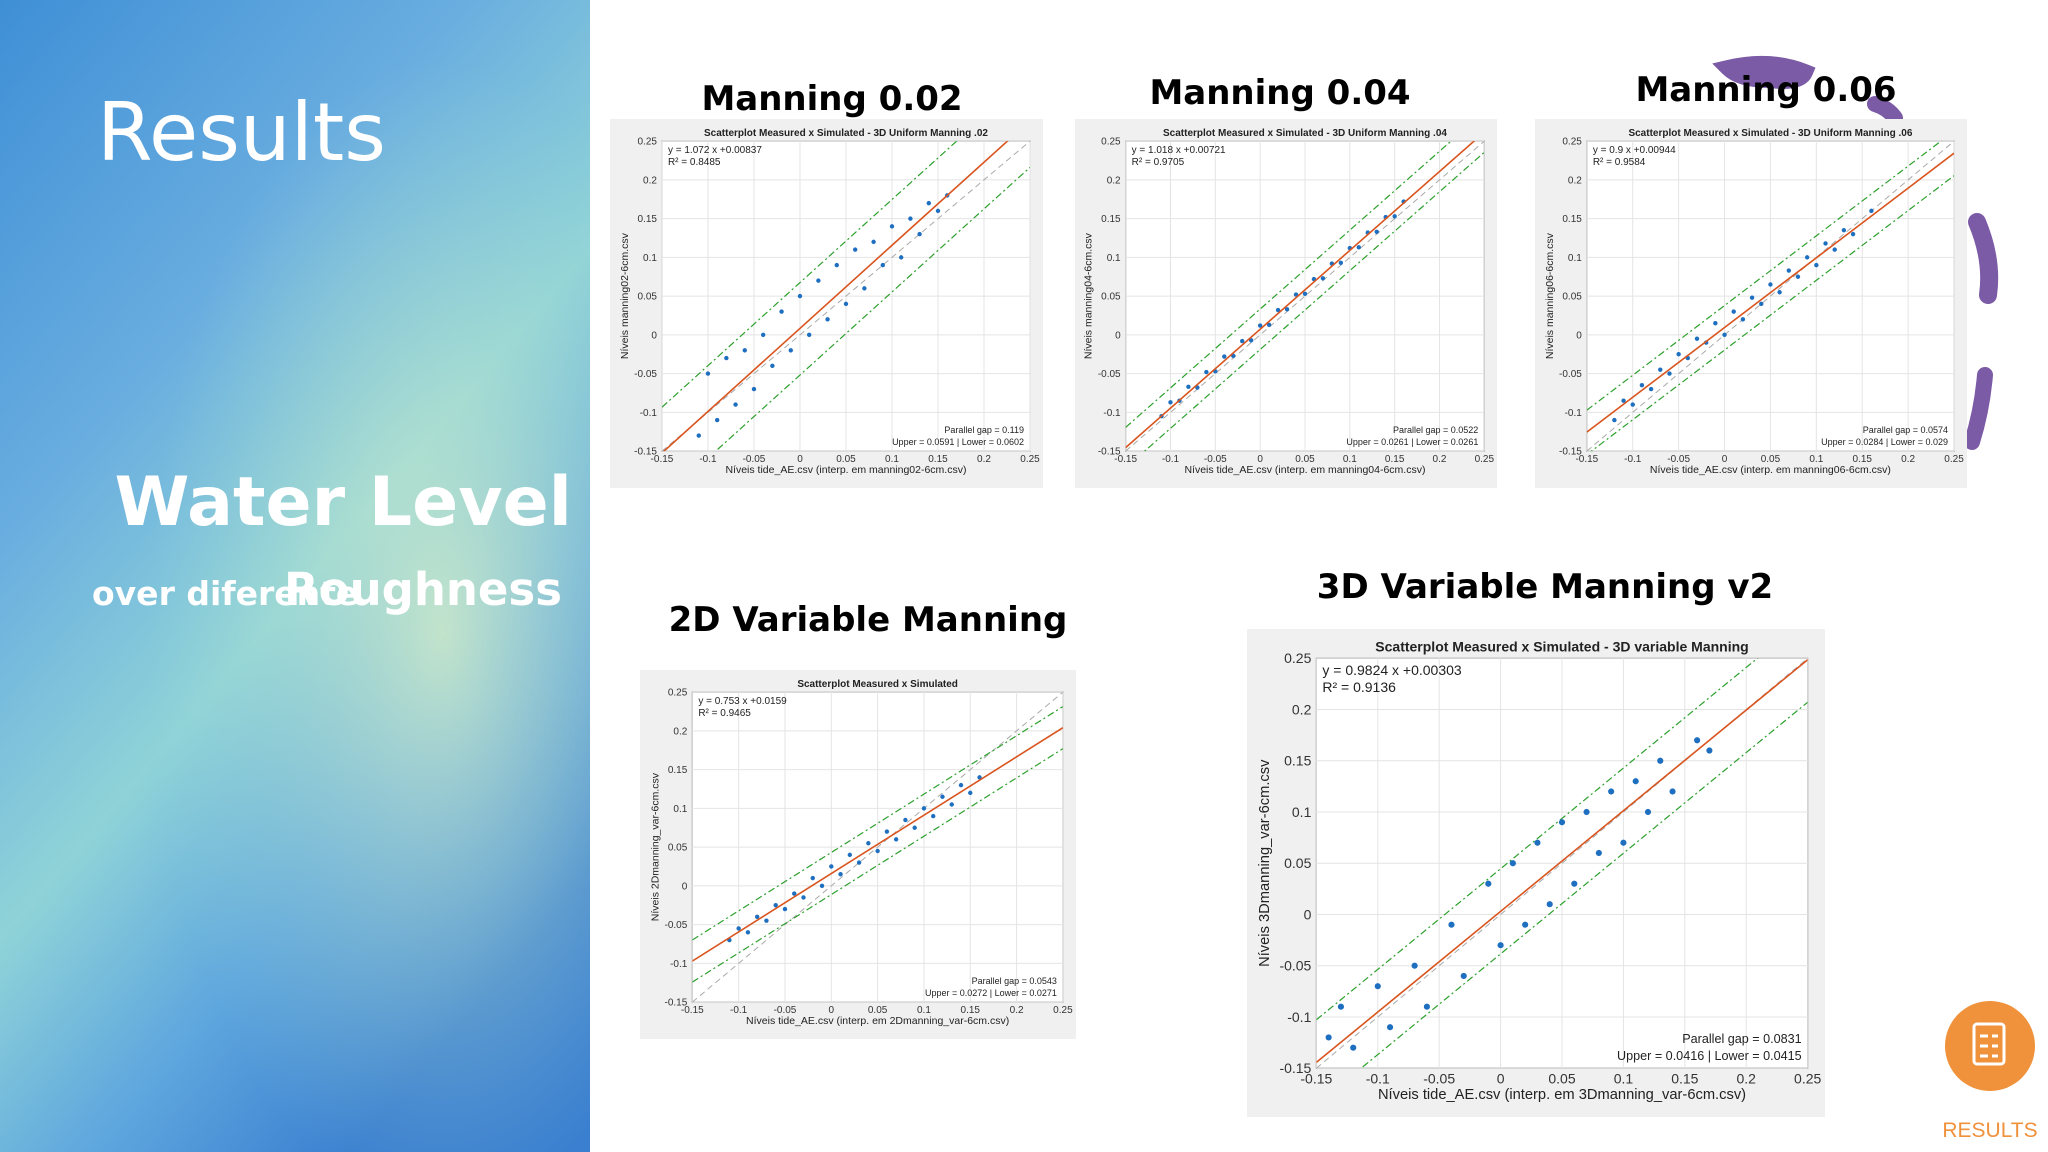  What do you see at coordinates (655, 846) in the screenshot?
I see `y-axis-label: Níveis 2Dmanning_var-6cm.csv` at bounding box center [655, 846].